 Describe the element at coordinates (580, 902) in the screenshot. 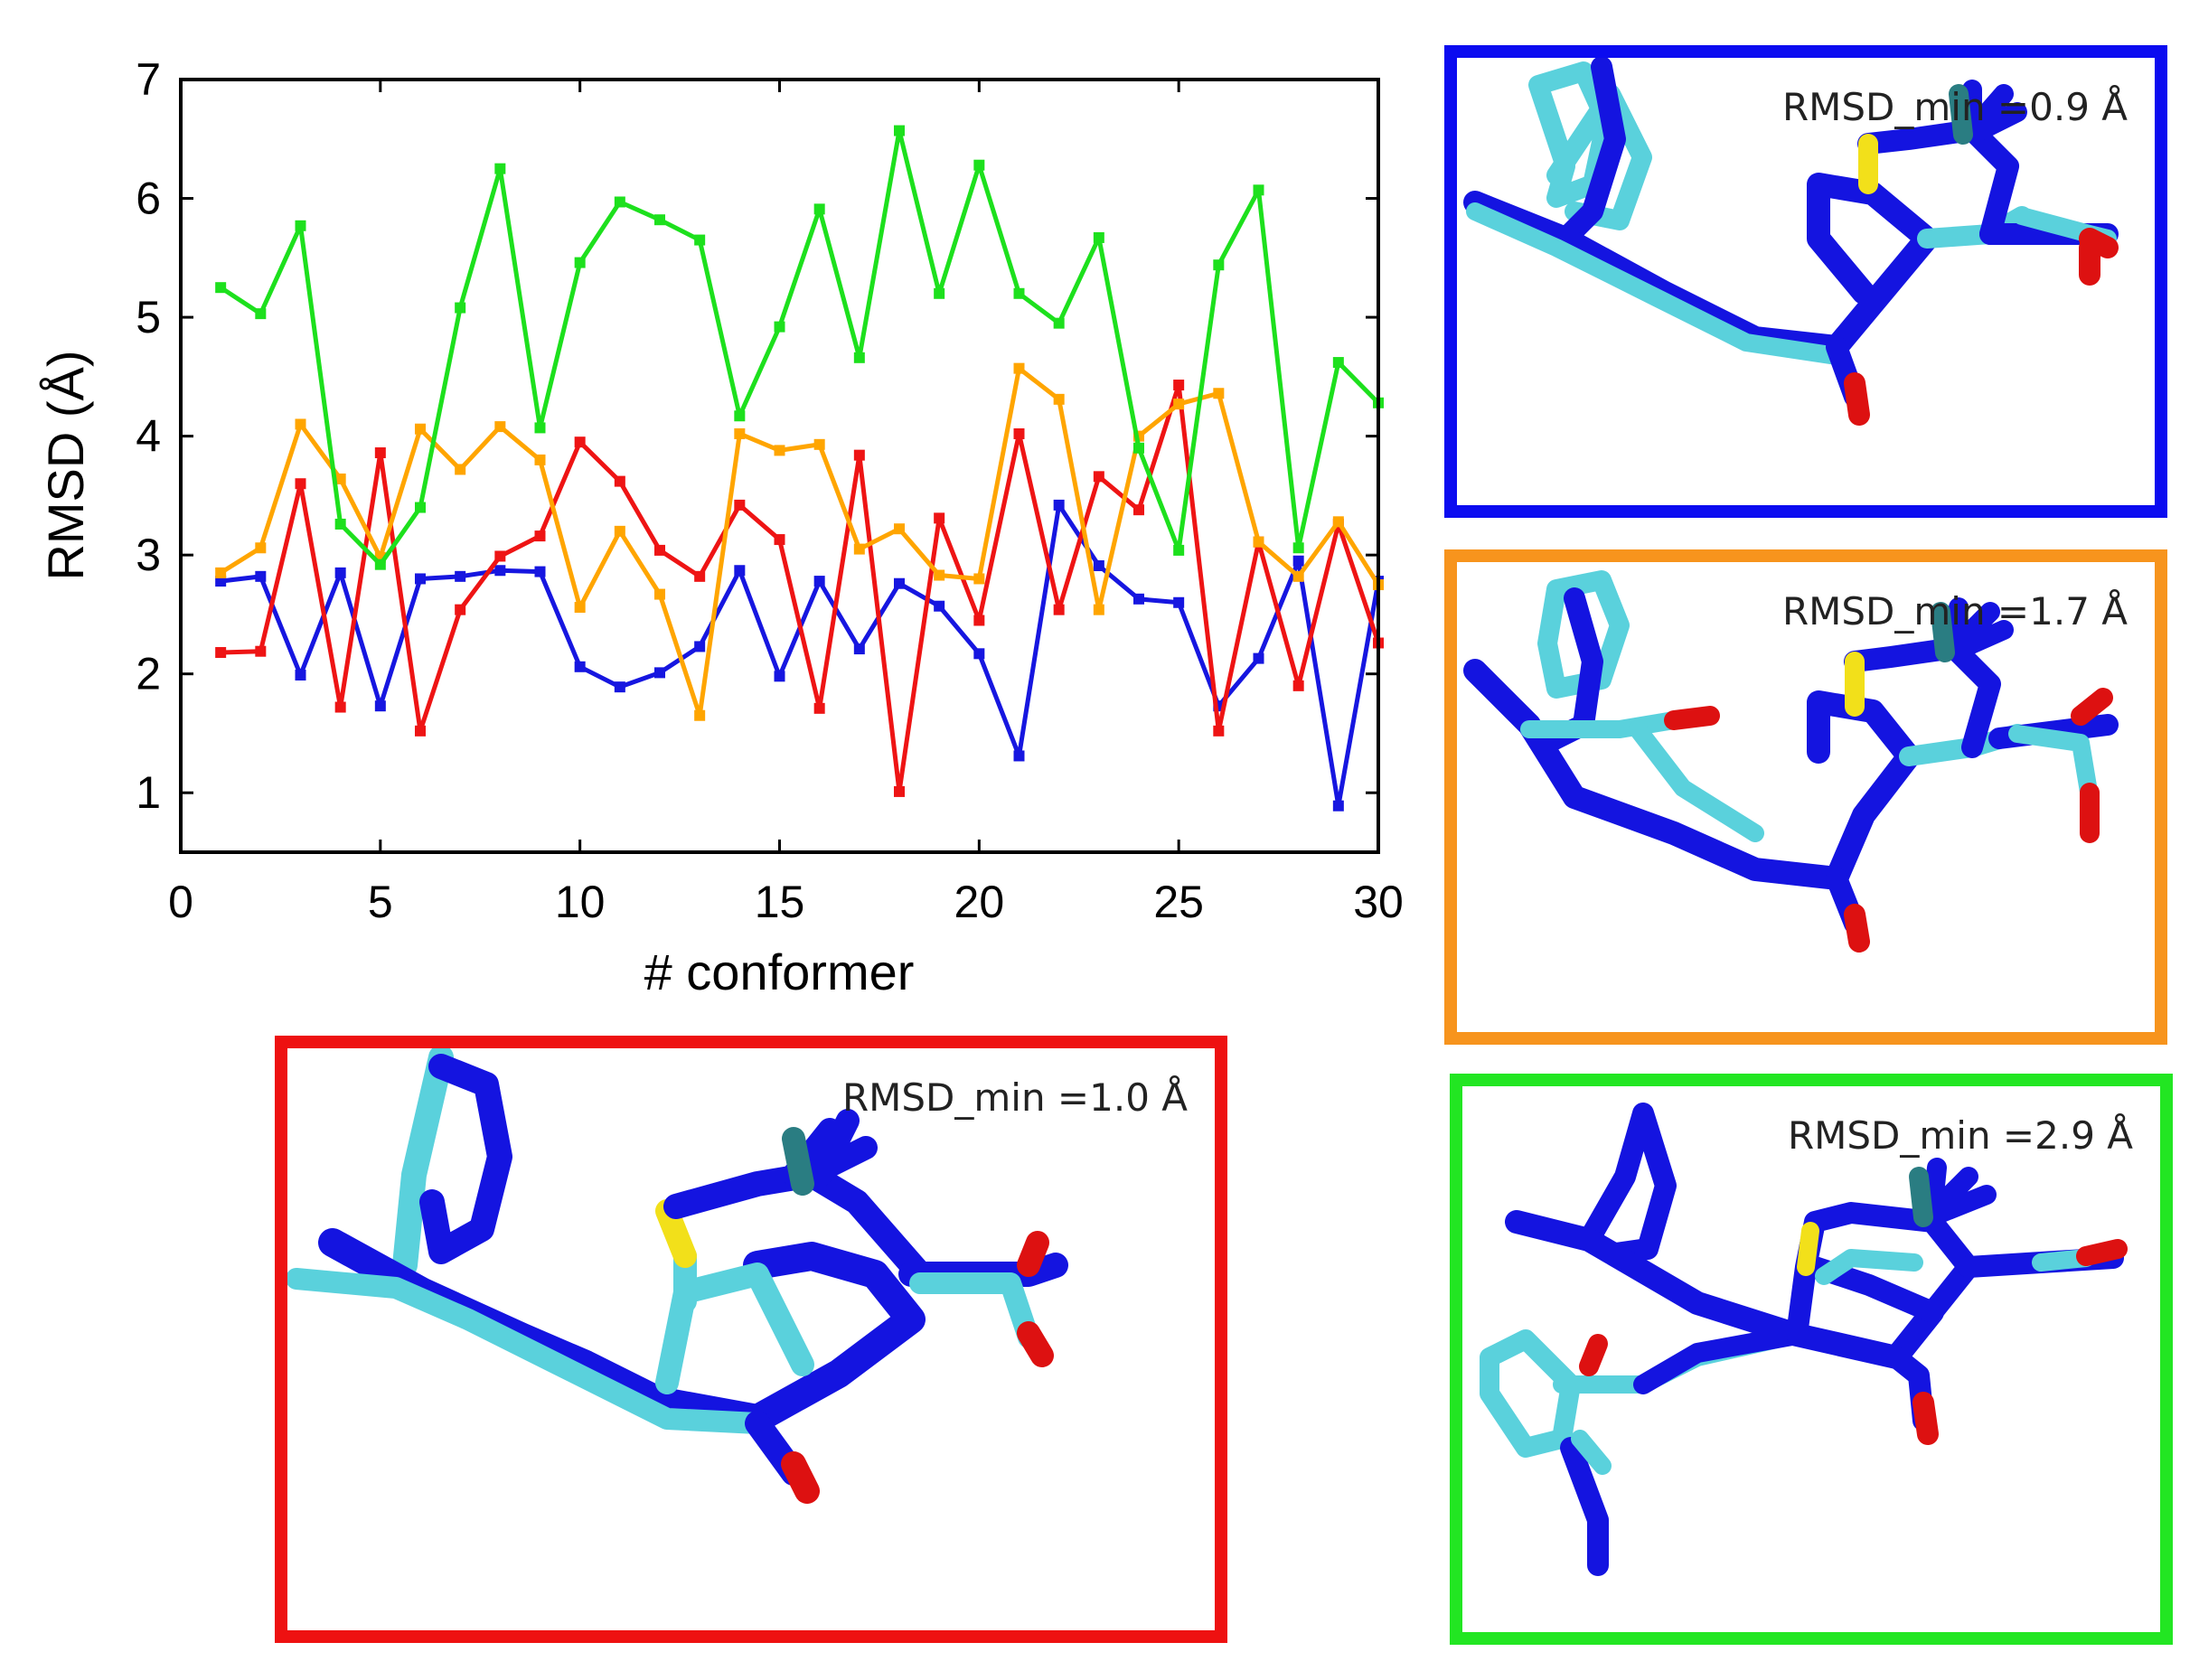

I see `x-tick-label: 10` at that location.